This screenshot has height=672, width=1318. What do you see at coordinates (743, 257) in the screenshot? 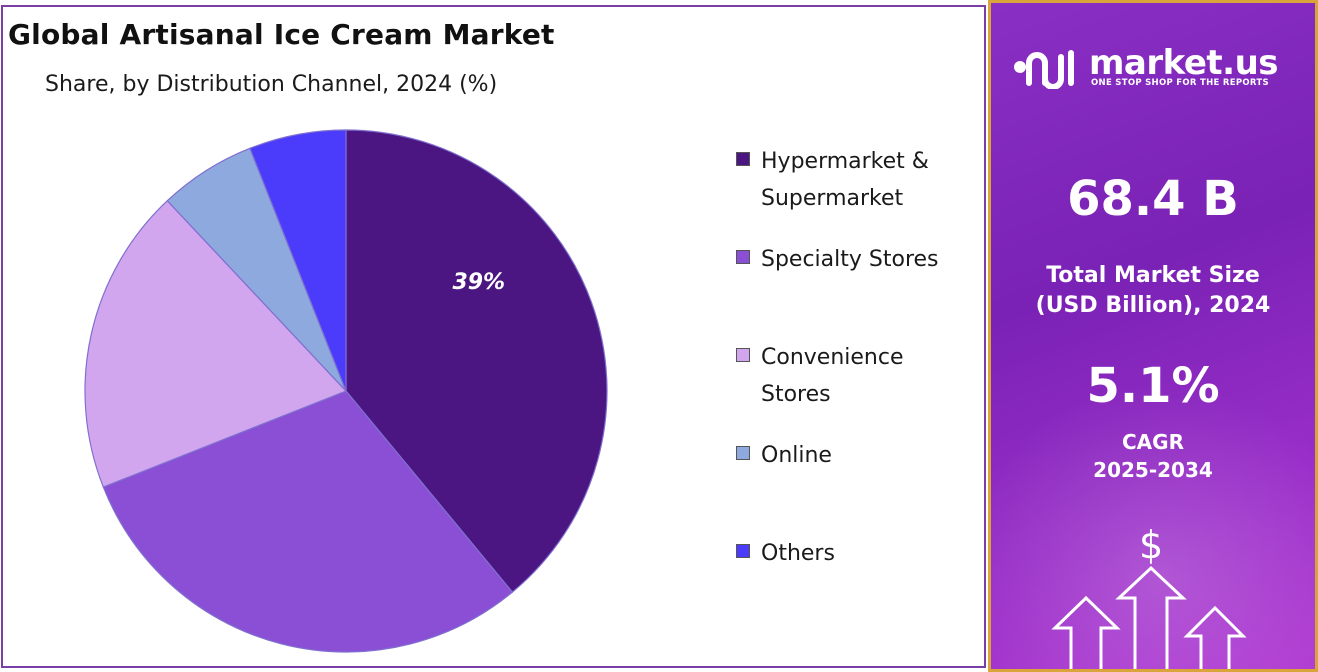
I see `legend-swatch-specialty` at bounding box center [743, 257].